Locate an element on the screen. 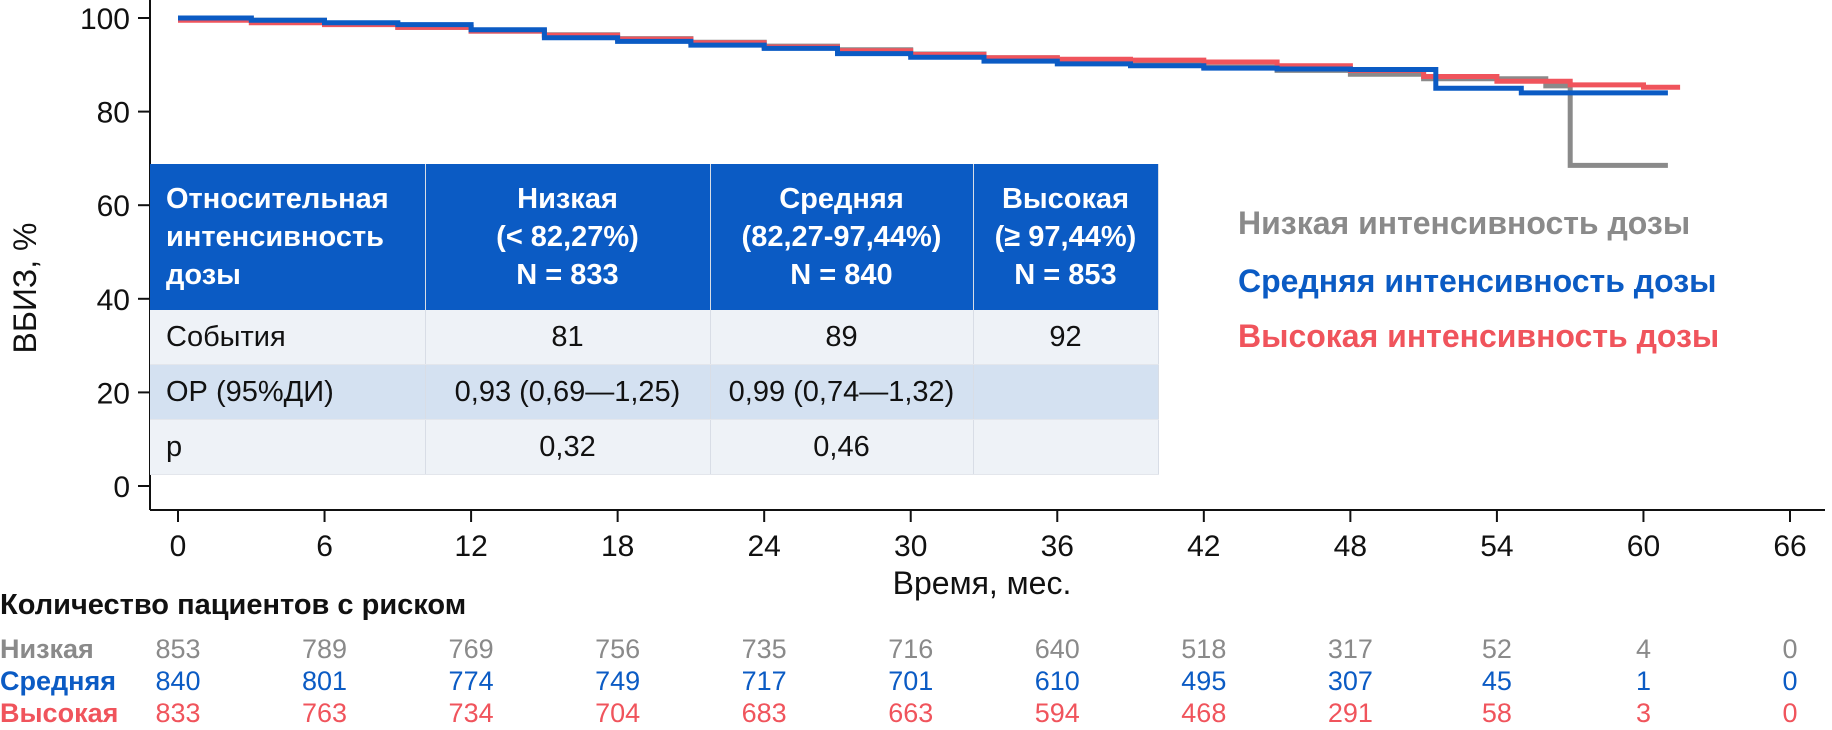 The image size is (1832, 730). table-row-events: События 81 89 92 is located at coordinates (654, 337).